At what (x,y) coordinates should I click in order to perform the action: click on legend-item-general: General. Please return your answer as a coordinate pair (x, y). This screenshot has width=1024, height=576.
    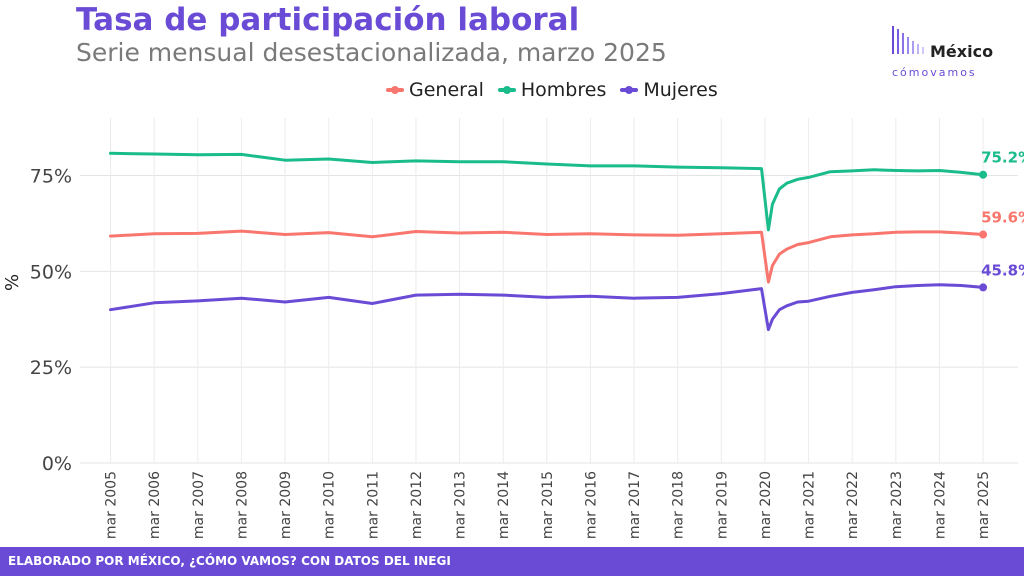
    Looking at the image, I should click on (435, 90).